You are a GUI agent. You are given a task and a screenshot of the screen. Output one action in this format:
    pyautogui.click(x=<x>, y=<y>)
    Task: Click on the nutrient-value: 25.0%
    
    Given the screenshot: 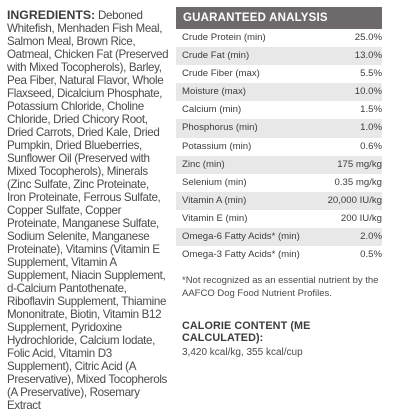 What is the action you would take?
    pyautogui.click(x=368, y=37)
    